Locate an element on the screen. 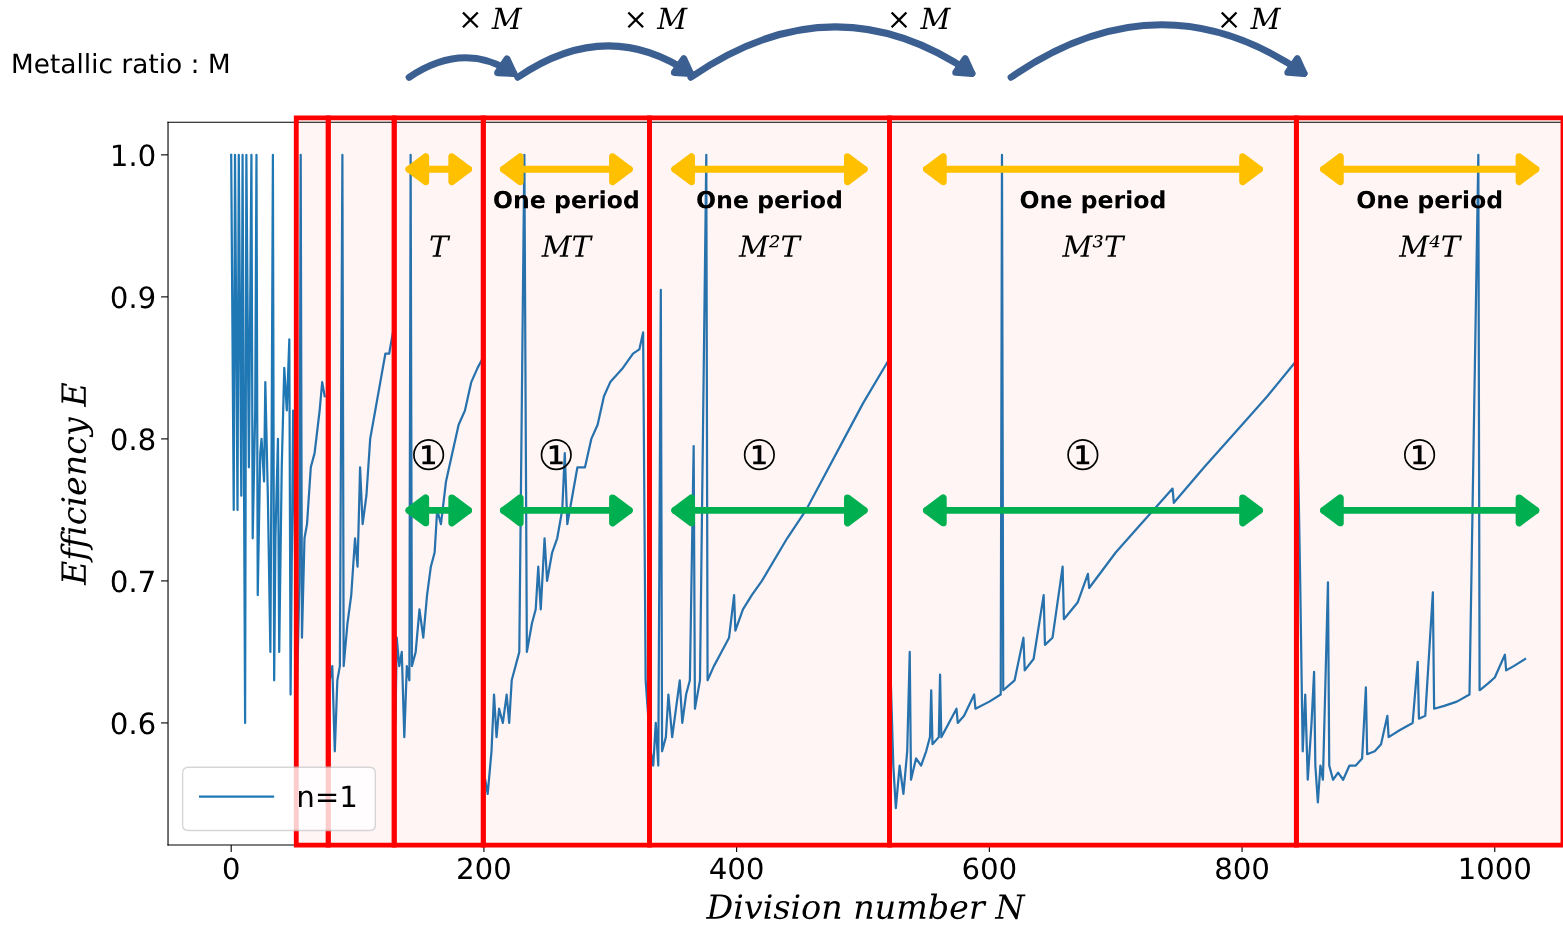  annotation: T is located at coordinates (440, 246).